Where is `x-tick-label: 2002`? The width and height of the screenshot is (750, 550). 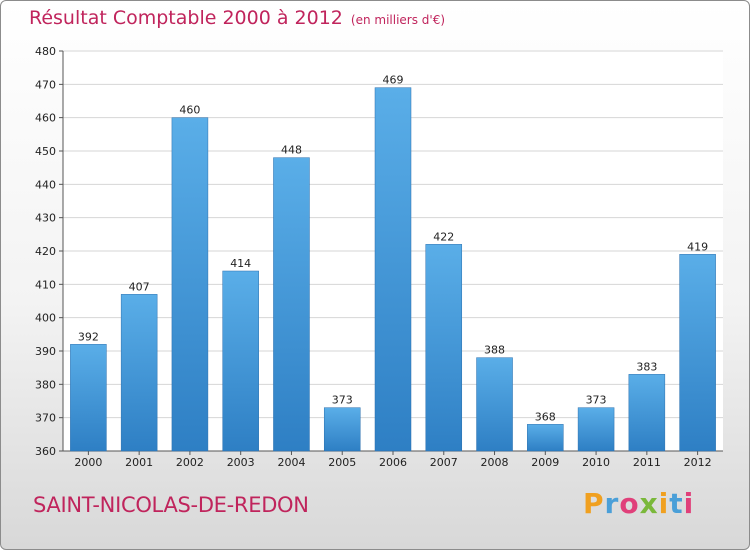 x-tick-label: 2002 is located at coordinates (190, 462).